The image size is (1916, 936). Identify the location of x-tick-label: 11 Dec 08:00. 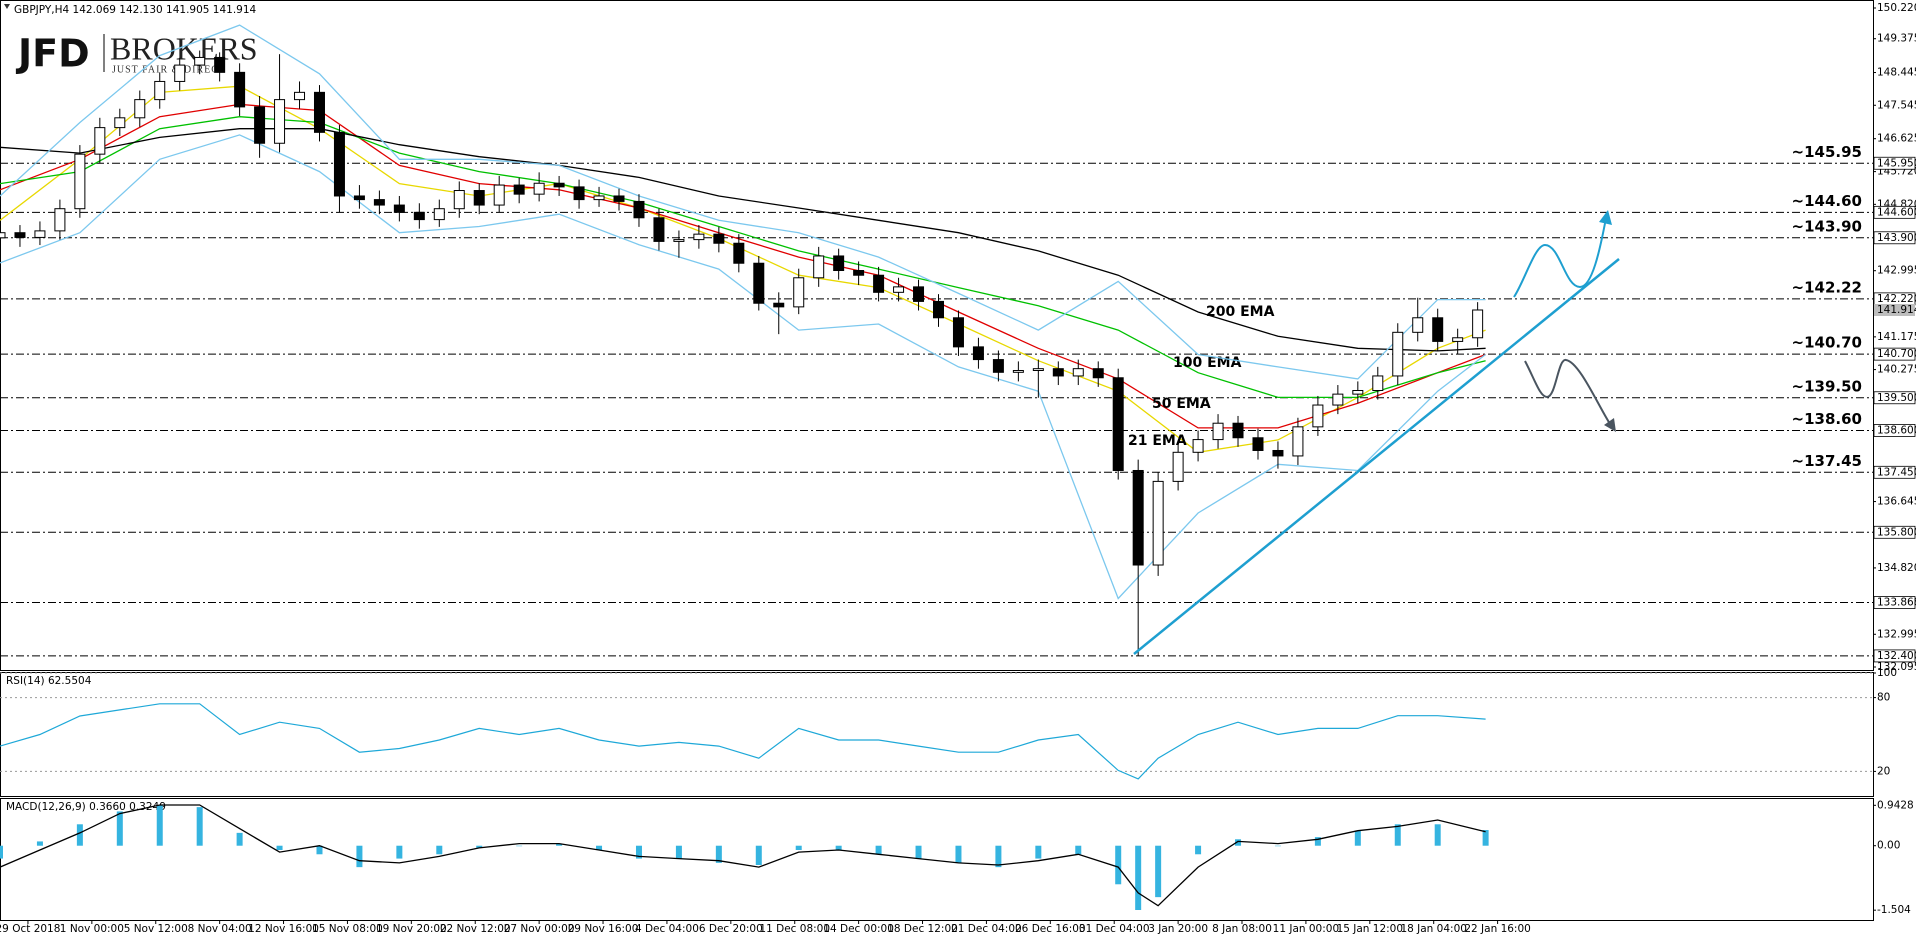
(794, 929).